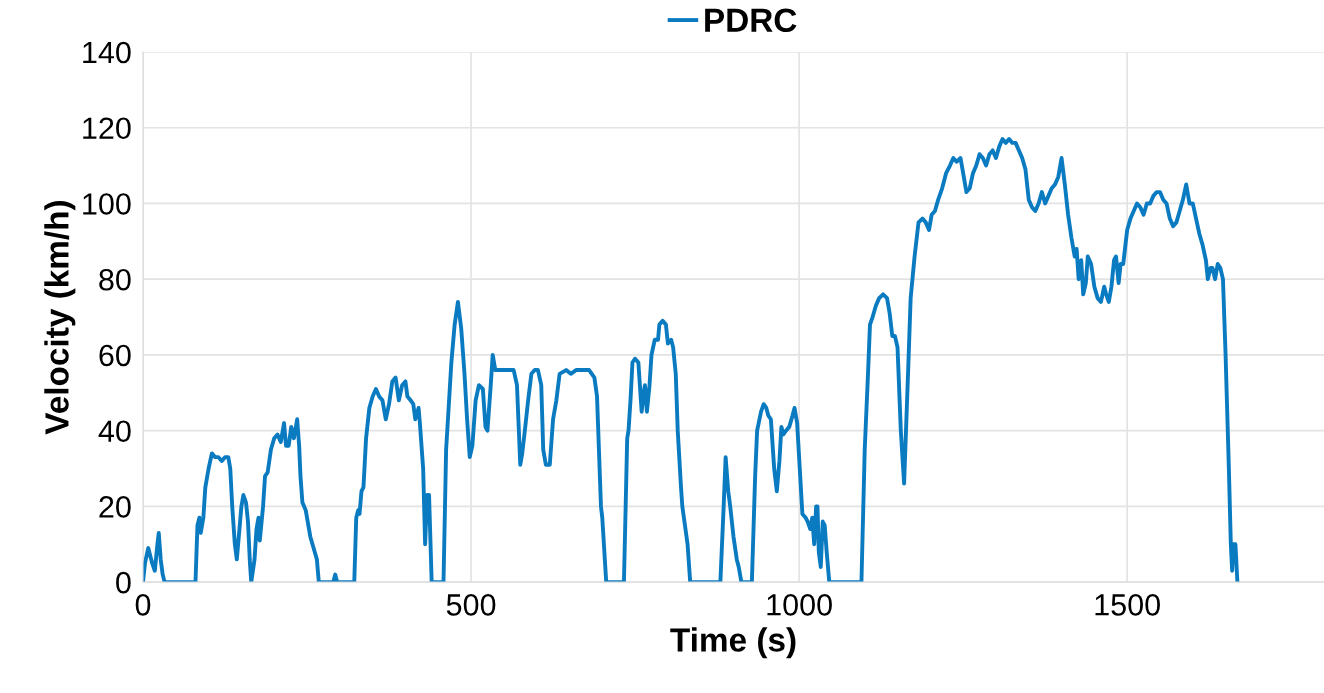 The width and height of the screenshot is (1324, 693). Describe the element at coordinates (115, 355) in the screenshot. I see `y-tick-label: 60` at that location.